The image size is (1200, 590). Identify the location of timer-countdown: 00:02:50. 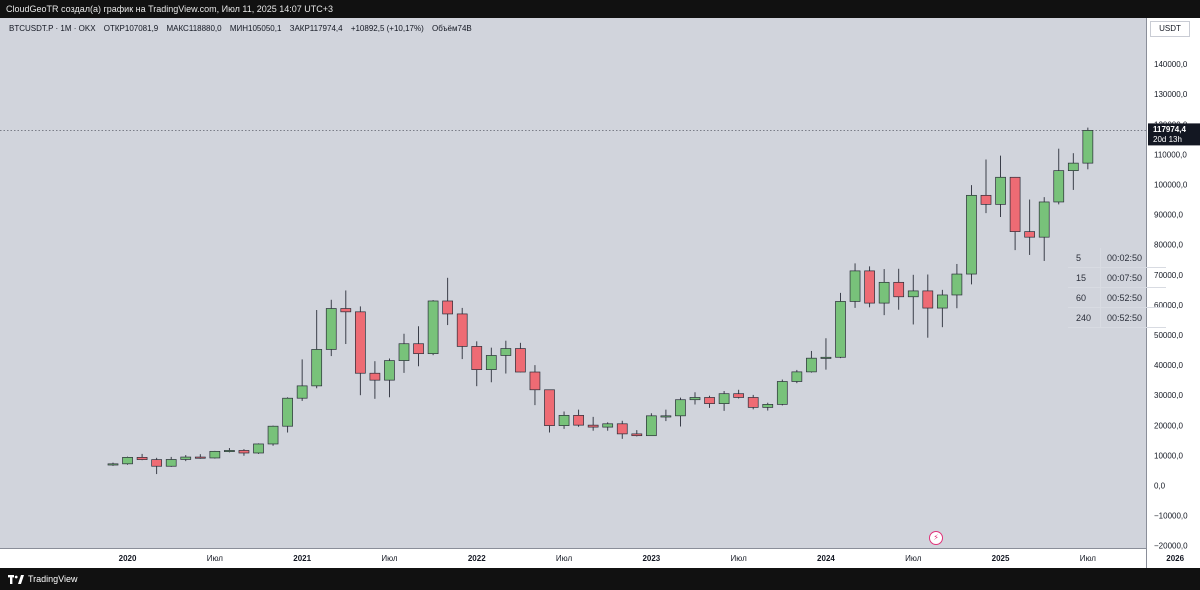
(1133, 257).